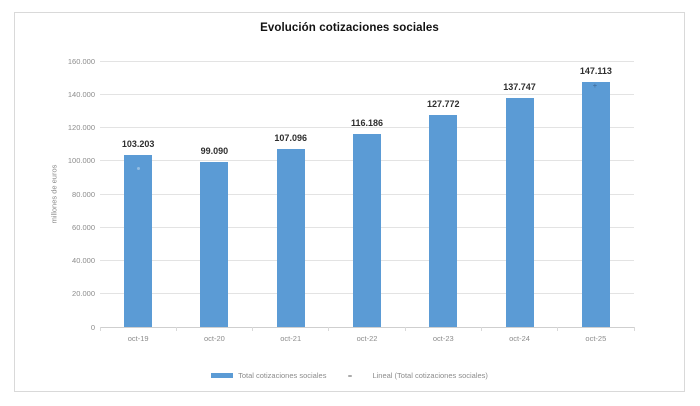  What do you see at coordinates (83, 227) in the screenshot?
I see `y-axis-tick-label: 60.000` at bounding box center [83, 227].